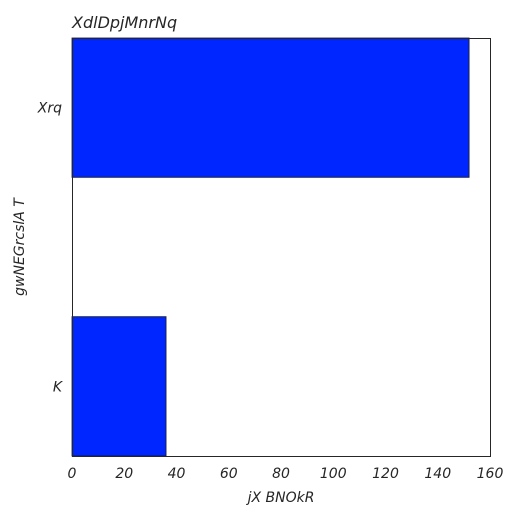 The height and width of the screenshot is (518, 518). What do you see at coordinates (124, 22) in the screenshot?
I see `chart-title: XdlDpjMnrNq` at bounding box center [124, 22].